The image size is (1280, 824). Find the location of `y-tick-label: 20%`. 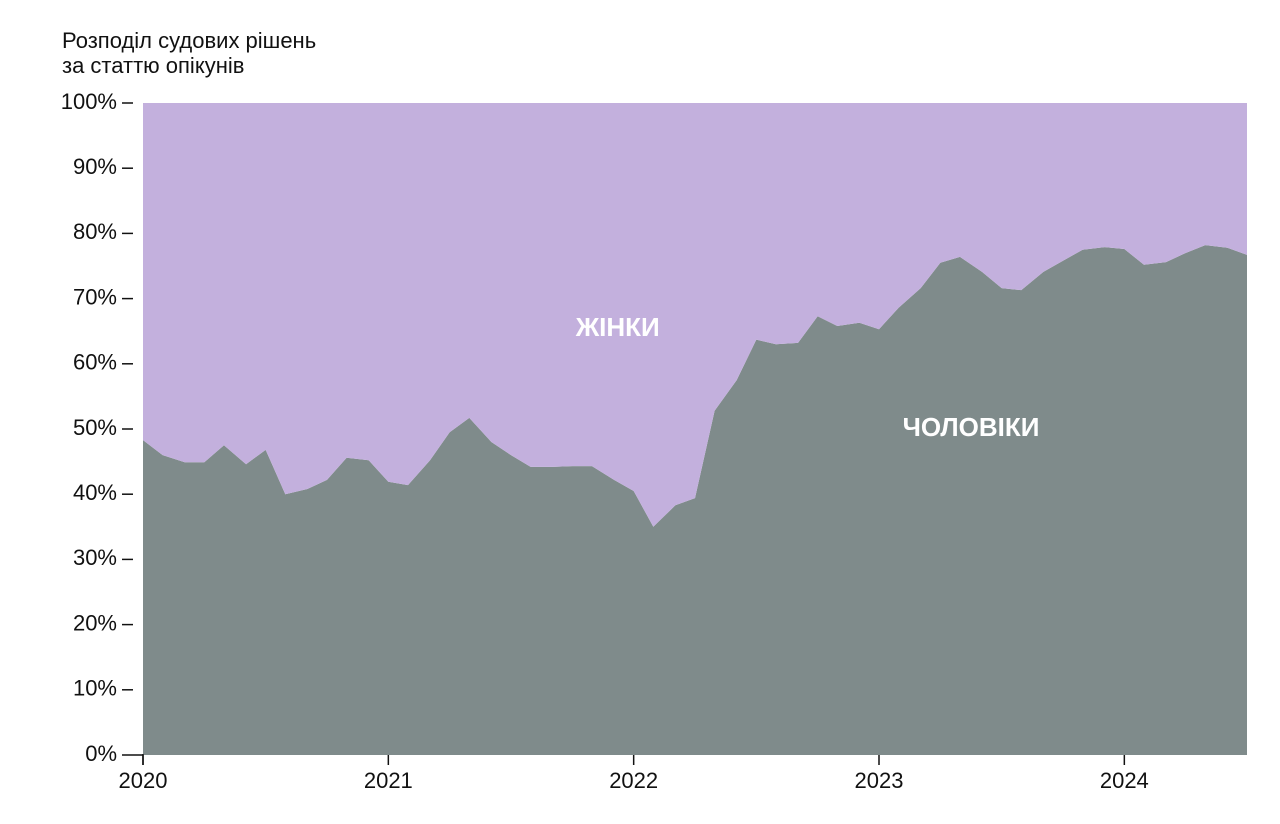

y-tick-label: 20% is located at coordinates (95, 622).